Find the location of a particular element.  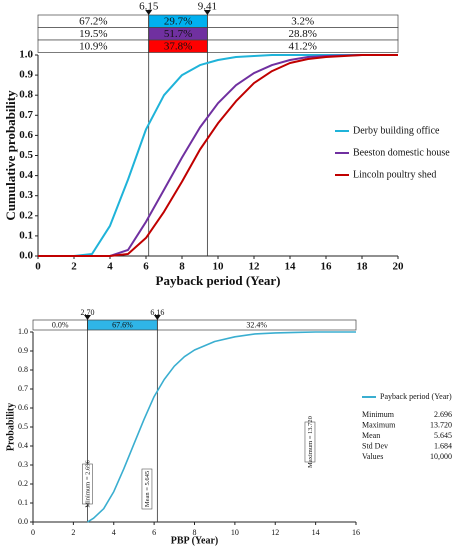

x-tick-label: 20 is located at coordinates (399, 267).